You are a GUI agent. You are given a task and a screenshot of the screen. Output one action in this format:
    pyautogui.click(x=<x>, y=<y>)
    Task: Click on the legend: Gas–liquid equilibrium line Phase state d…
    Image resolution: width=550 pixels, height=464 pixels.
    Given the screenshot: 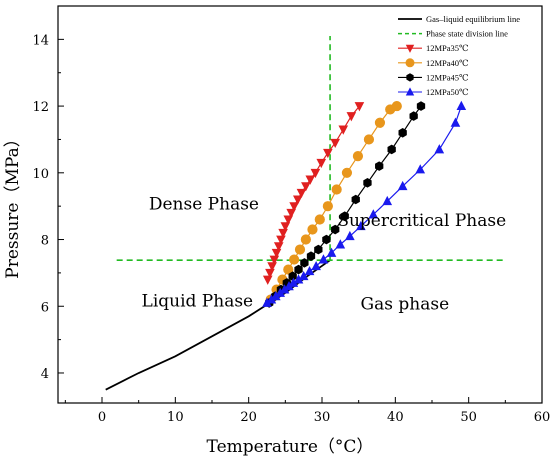 What is the action you would take?
    pyautogui.click(x=459, y=55)
    